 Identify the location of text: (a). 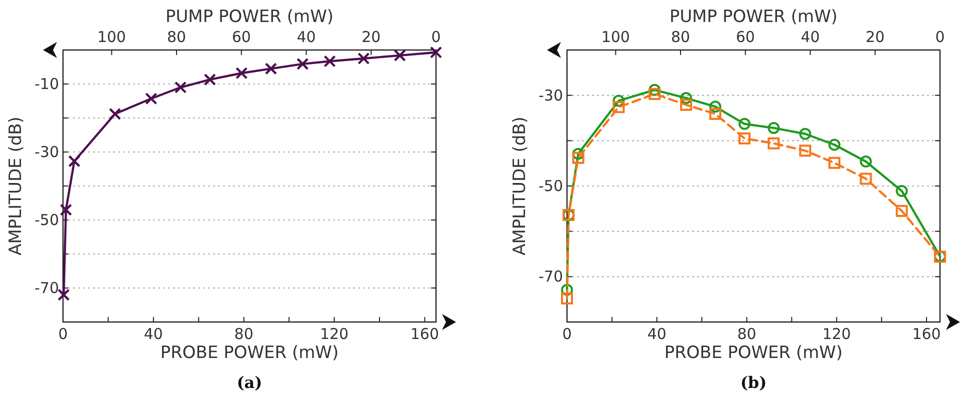
(249, 382).